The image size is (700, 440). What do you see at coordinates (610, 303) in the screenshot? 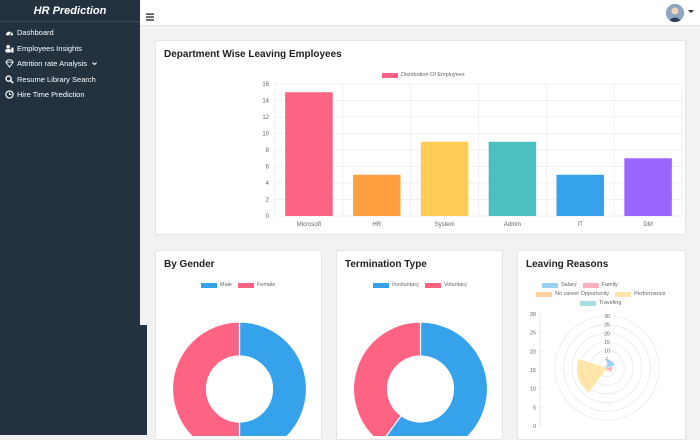
I see `legend-label: Traveling` at bounding box center [610, 303].